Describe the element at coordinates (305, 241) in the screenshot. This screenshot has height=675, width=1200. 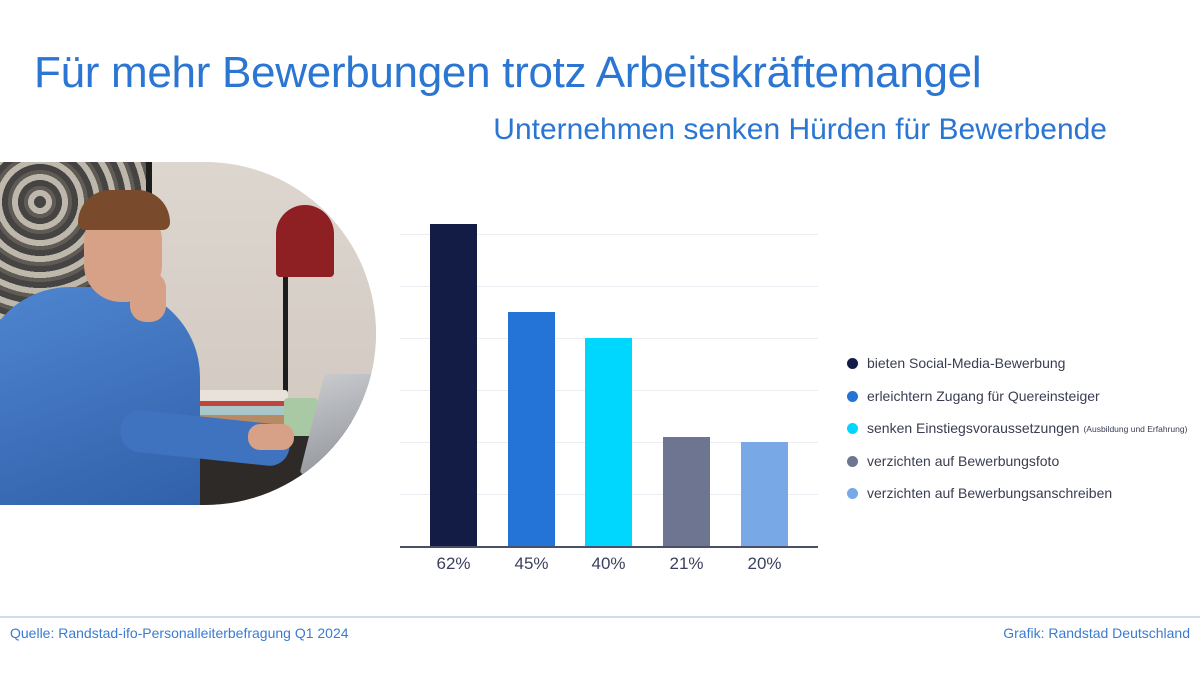
I see `photo-lamp-shade` at that location.